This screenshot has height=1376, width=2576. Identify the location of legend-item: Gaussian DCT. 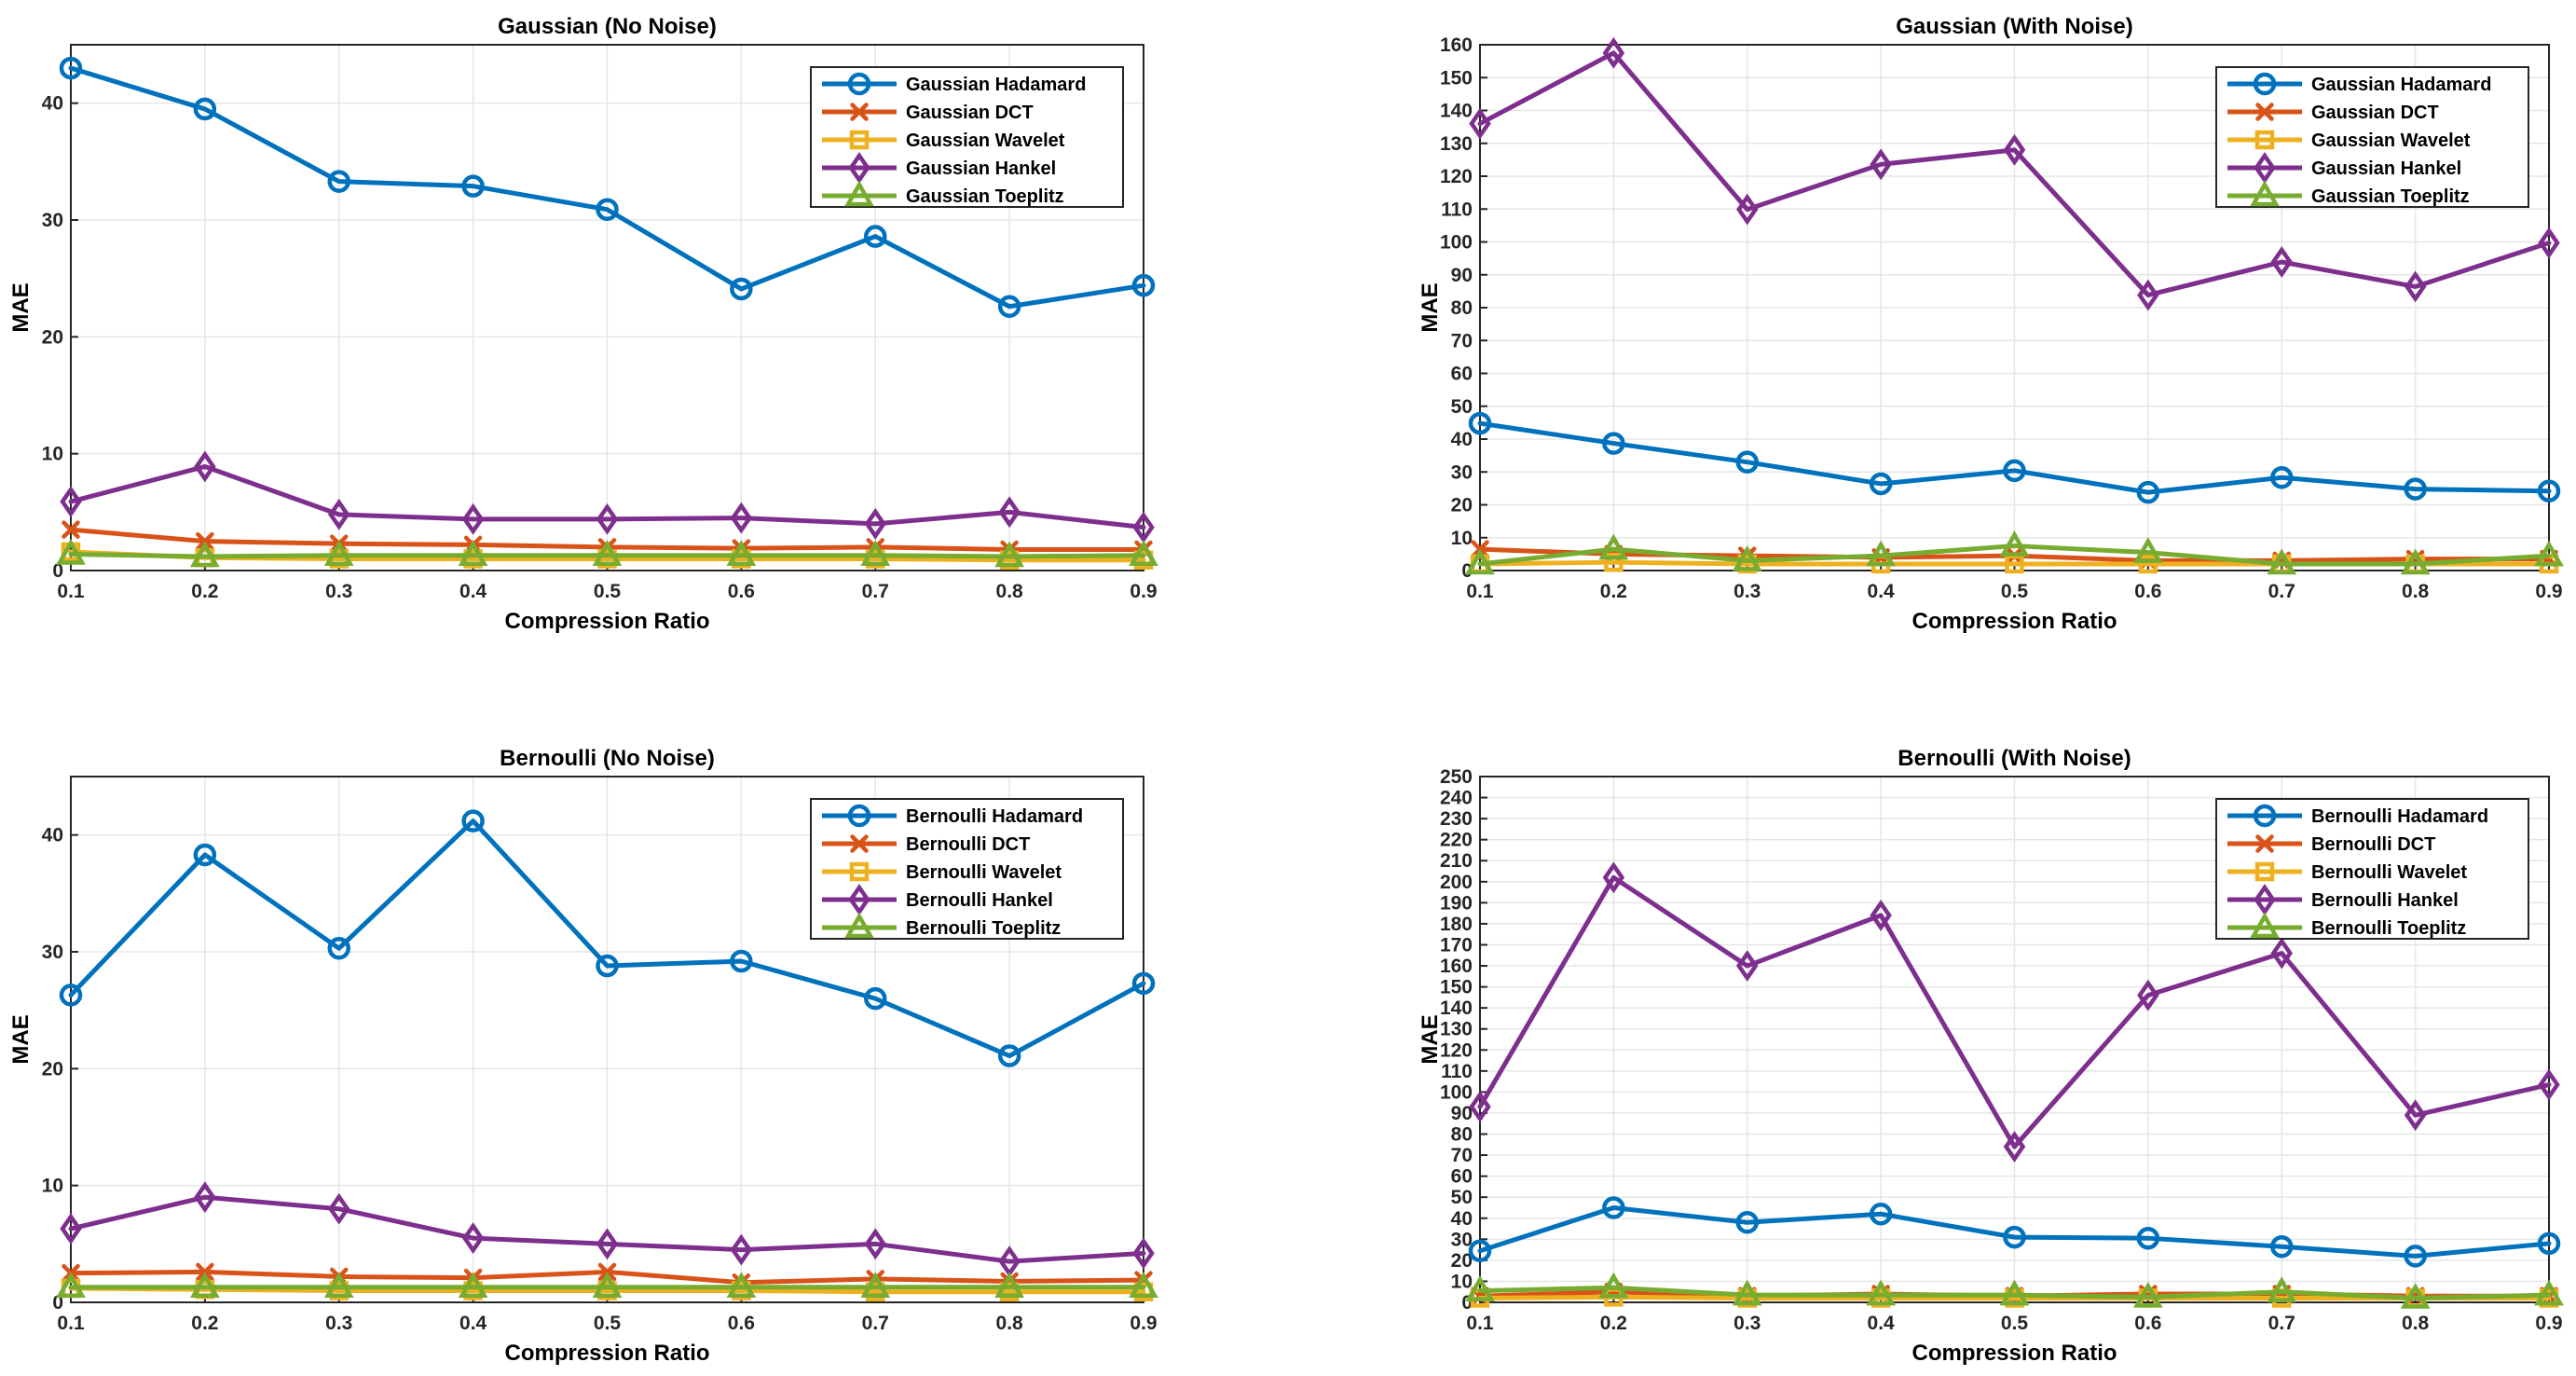
(928, 113).